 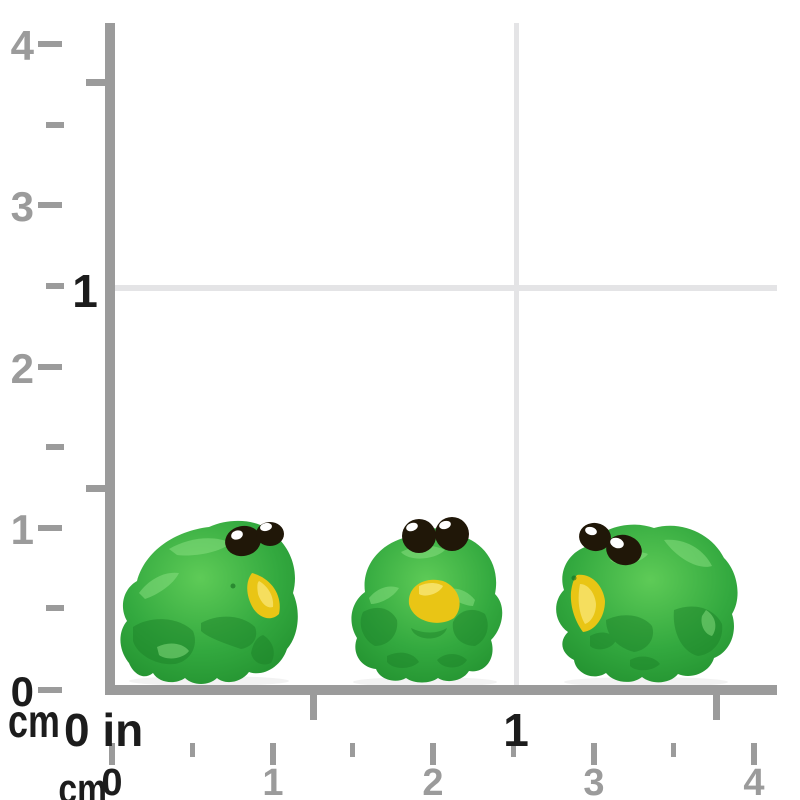 I want to click on bottom-inch-origin-label: 0 in, so click(x=104, y=730).